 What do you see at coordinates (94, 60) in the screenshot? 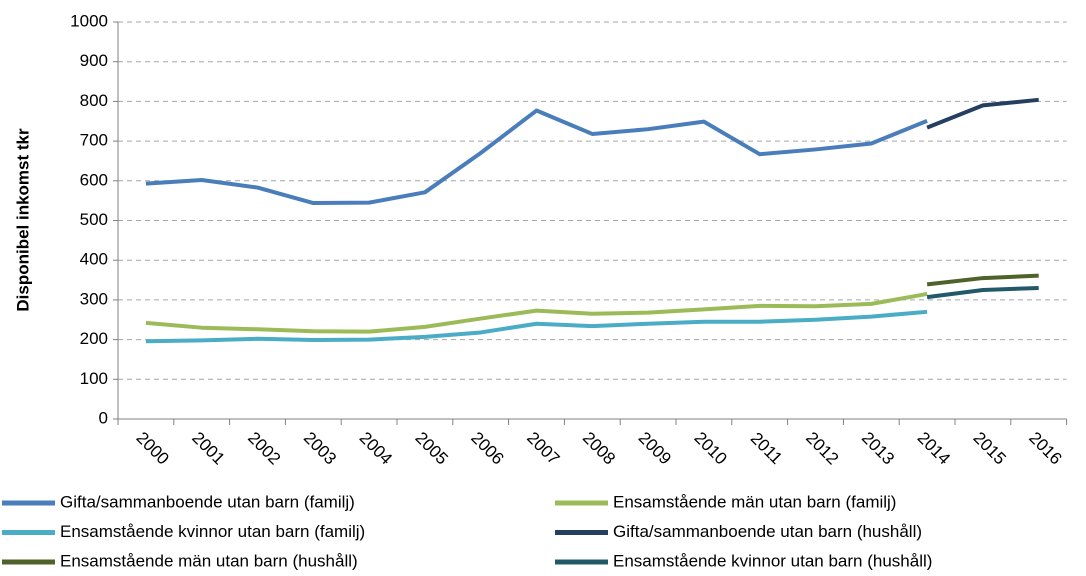
I see `y-tick-label: 900` at bounding box center [94, 60].